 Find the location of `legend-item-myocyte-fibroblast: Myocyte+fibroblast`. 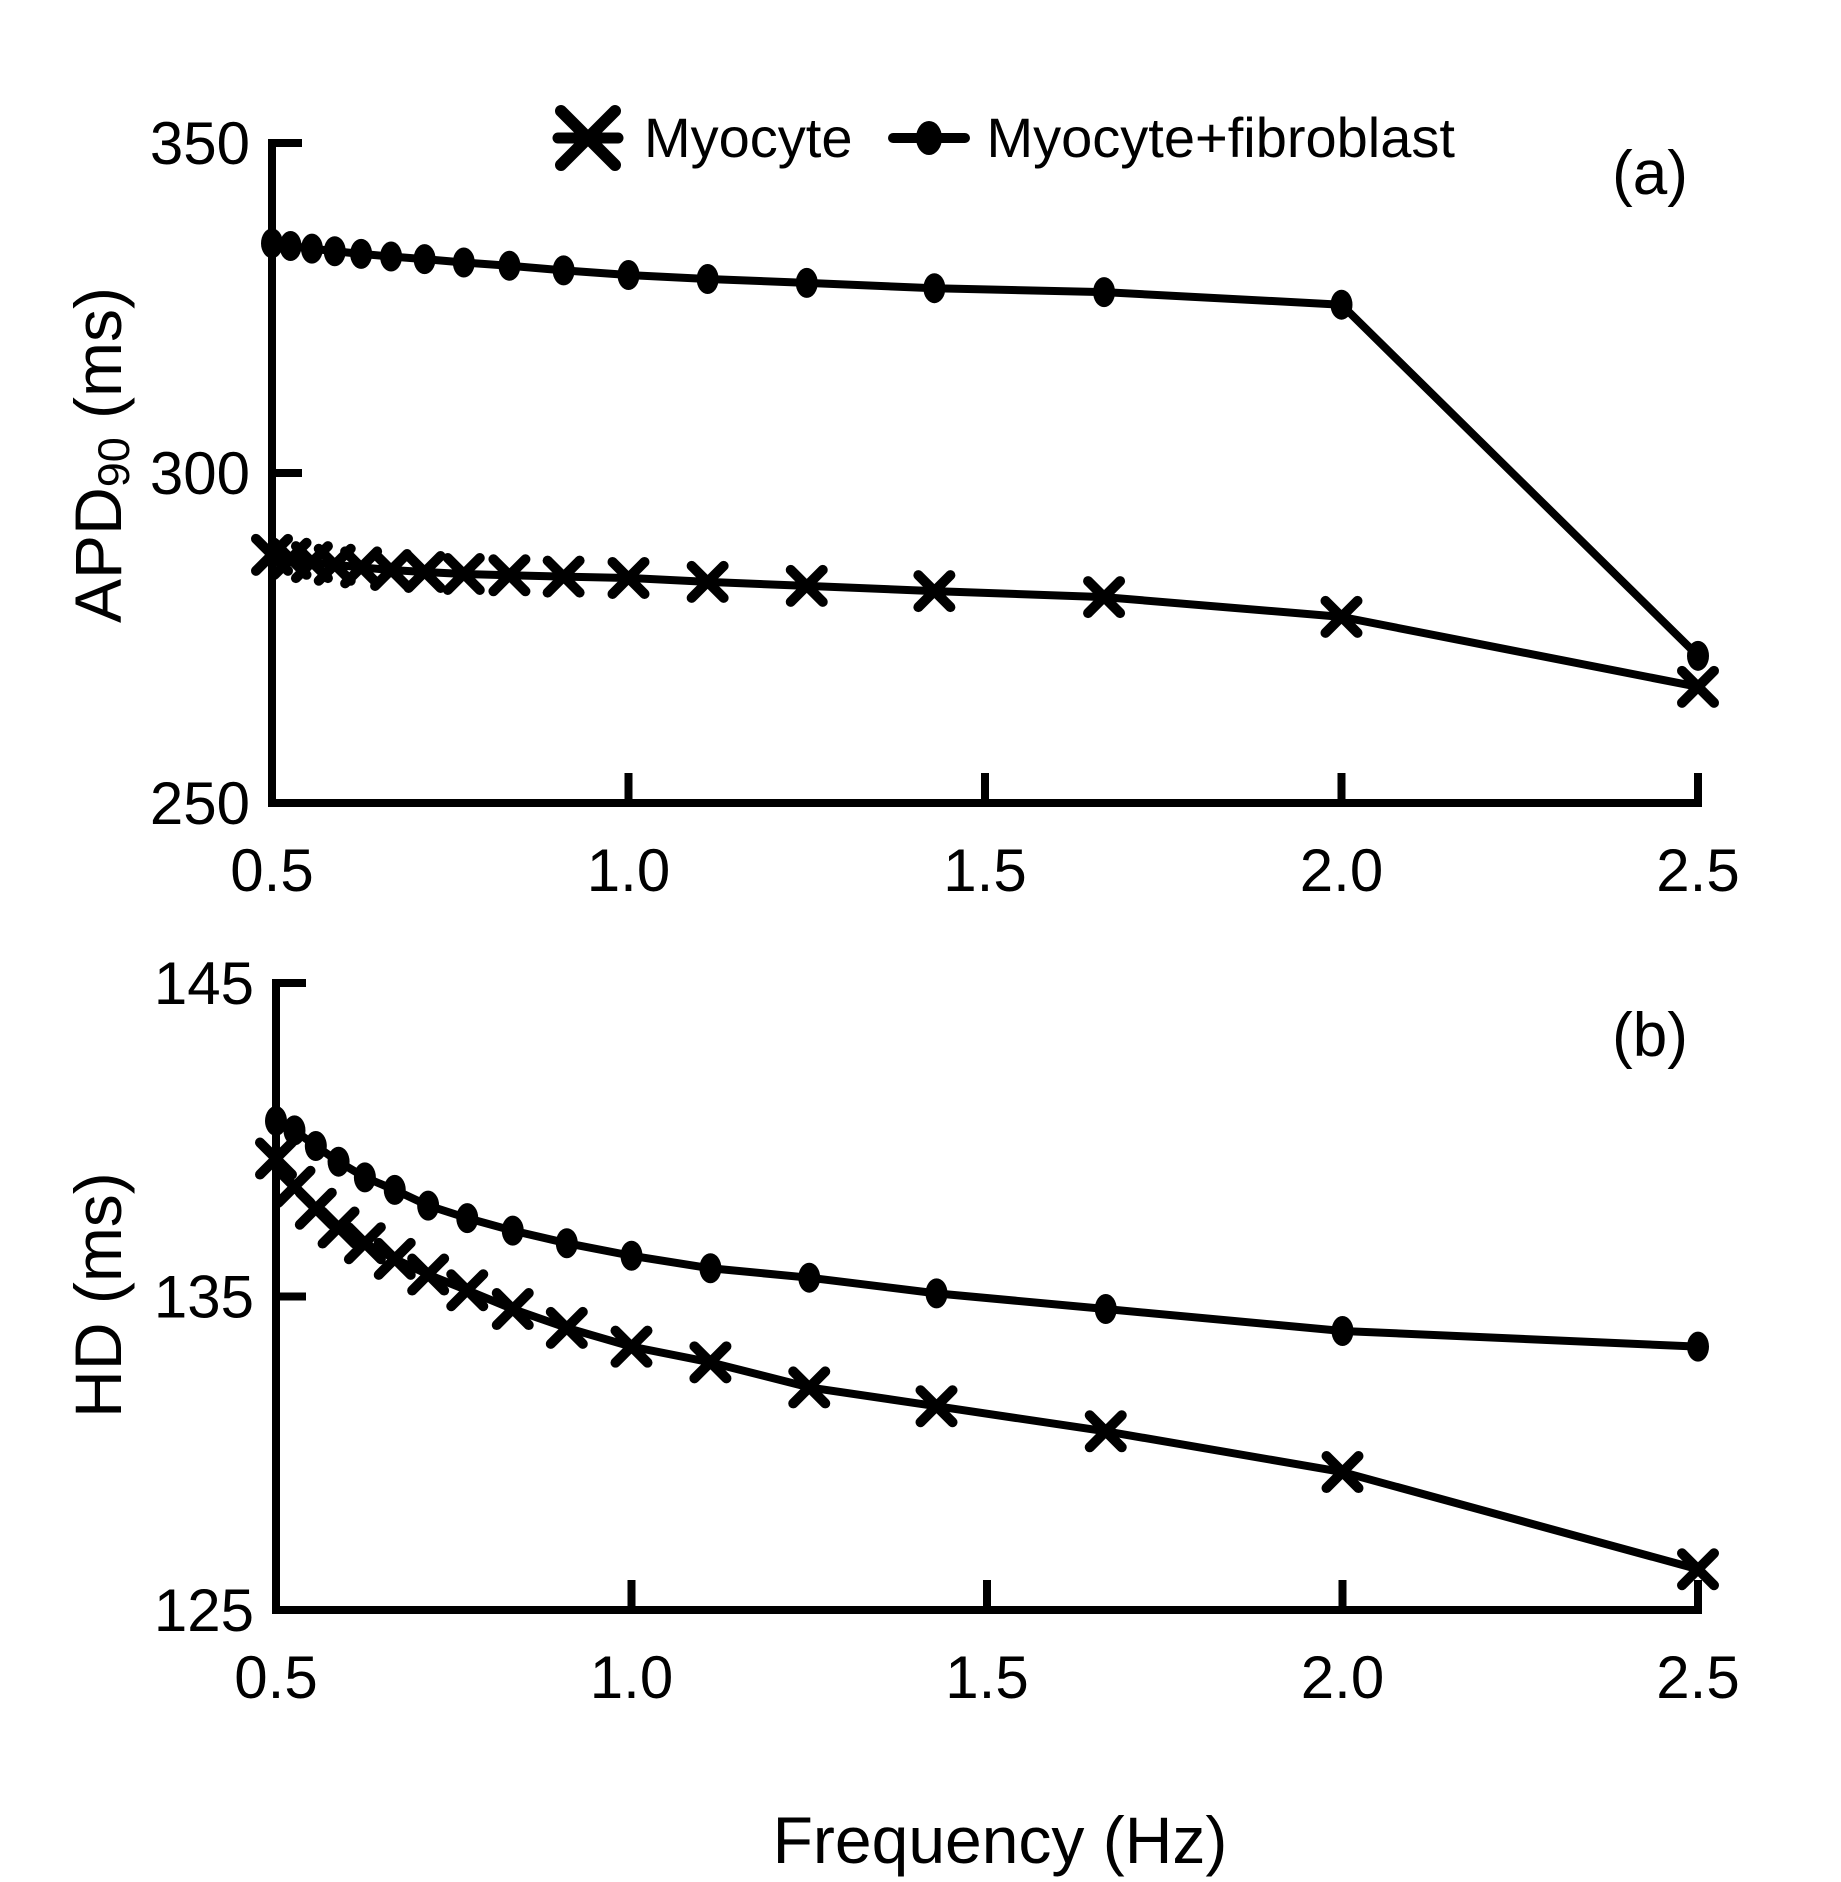

legend-item-myocyte-fibroblast: Myocyte+fibroblast is located at coordinates (1171, 138).